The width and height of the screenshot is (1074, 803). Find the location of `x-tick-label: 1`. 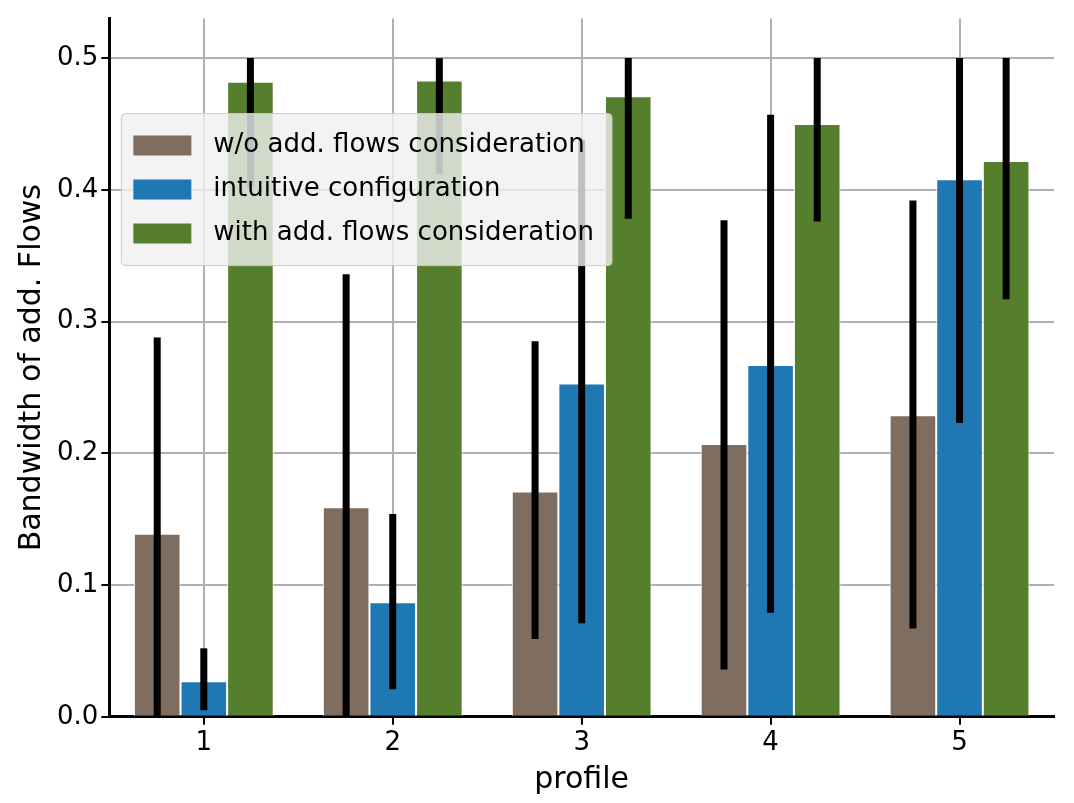

x-tick-label: 1 is located at coordinates (204, 741).